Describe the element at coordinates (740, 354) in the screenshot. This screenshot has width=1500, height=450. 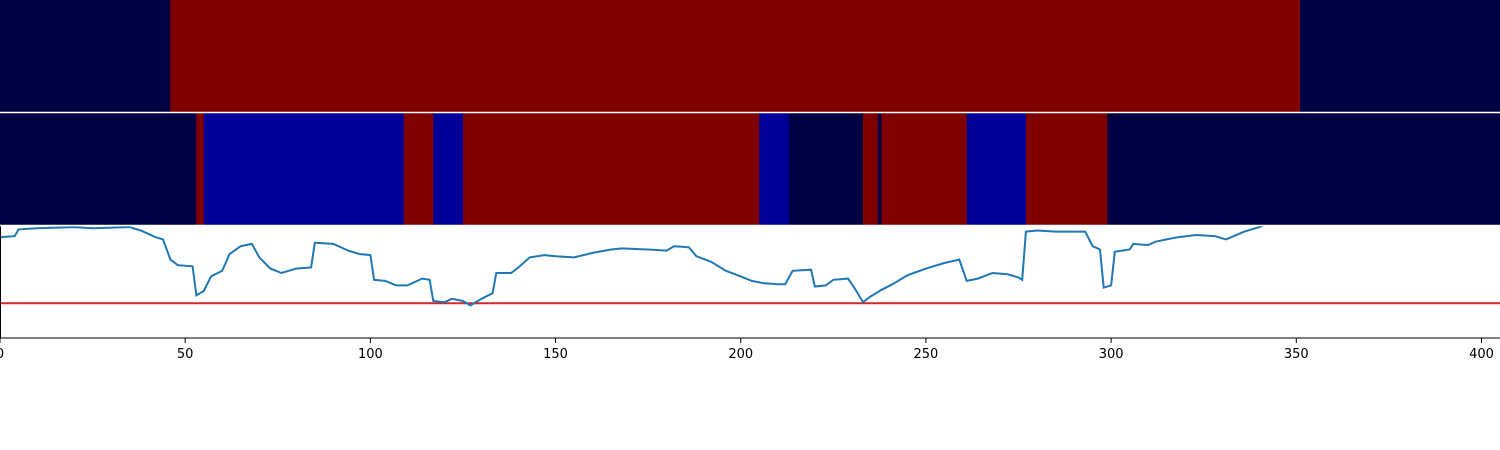
I see `x-tick-label: 200` at that location.